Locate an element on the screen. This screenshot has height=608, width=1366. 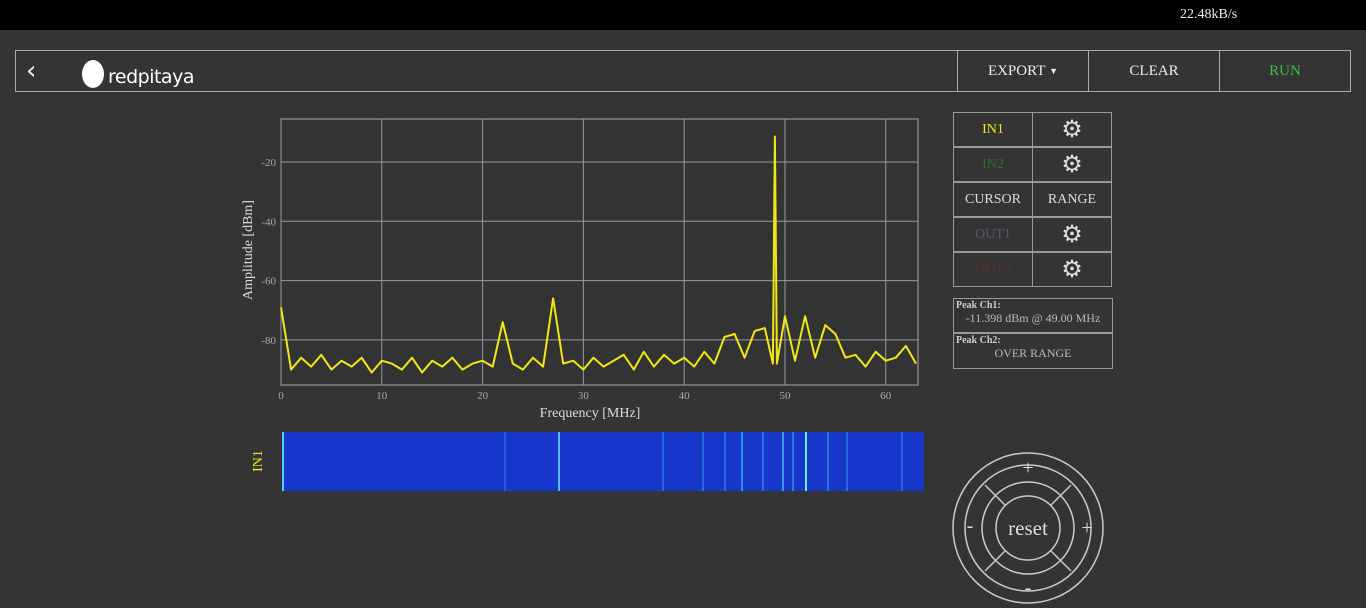
y-tick-label: -80 is located at coordinates (268, 341).